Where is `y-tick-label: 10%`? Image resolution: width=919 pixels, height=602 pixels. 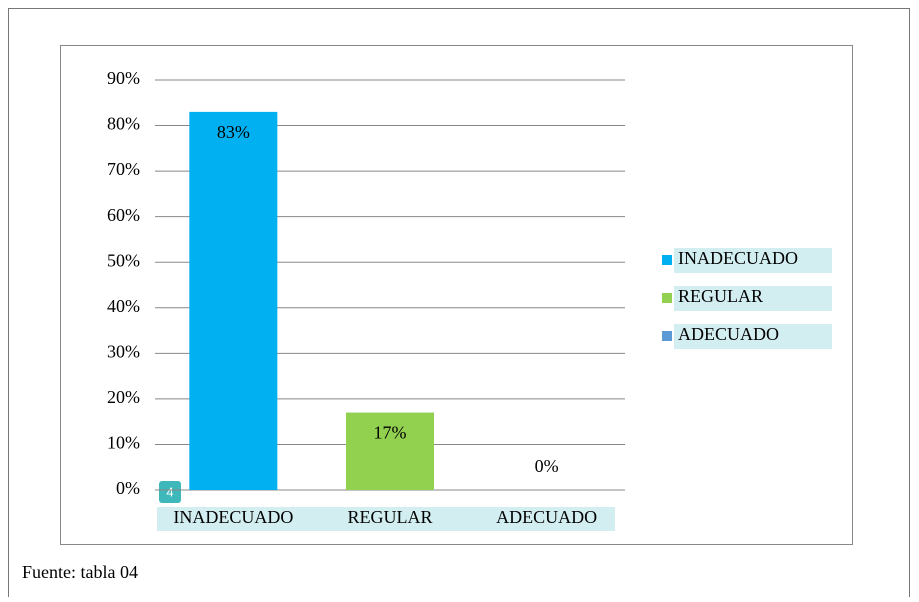
y-tick-label: 10% is located at coordinates (123, 443).